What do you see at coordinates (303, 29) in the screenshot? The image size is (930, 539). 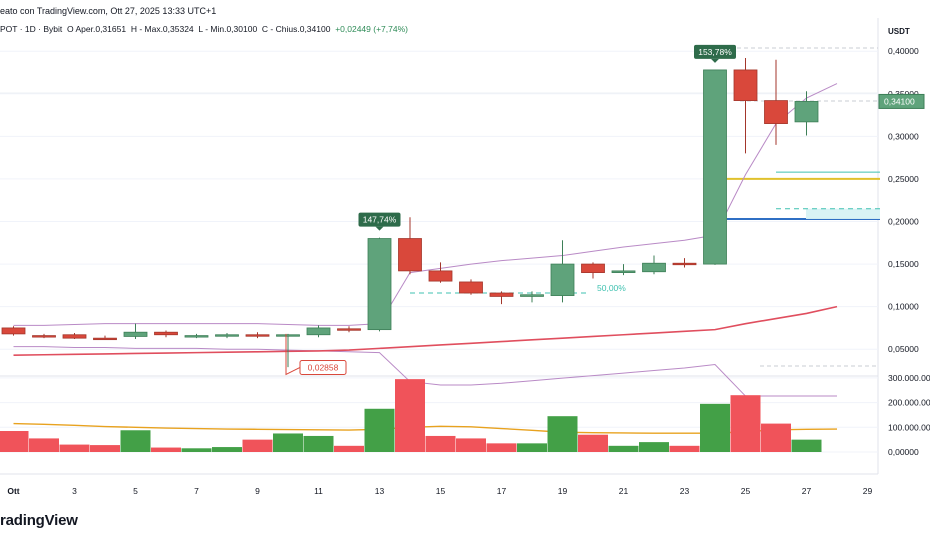 I see `close-value: Chius.0,34100` at bounding box center [303, 29].